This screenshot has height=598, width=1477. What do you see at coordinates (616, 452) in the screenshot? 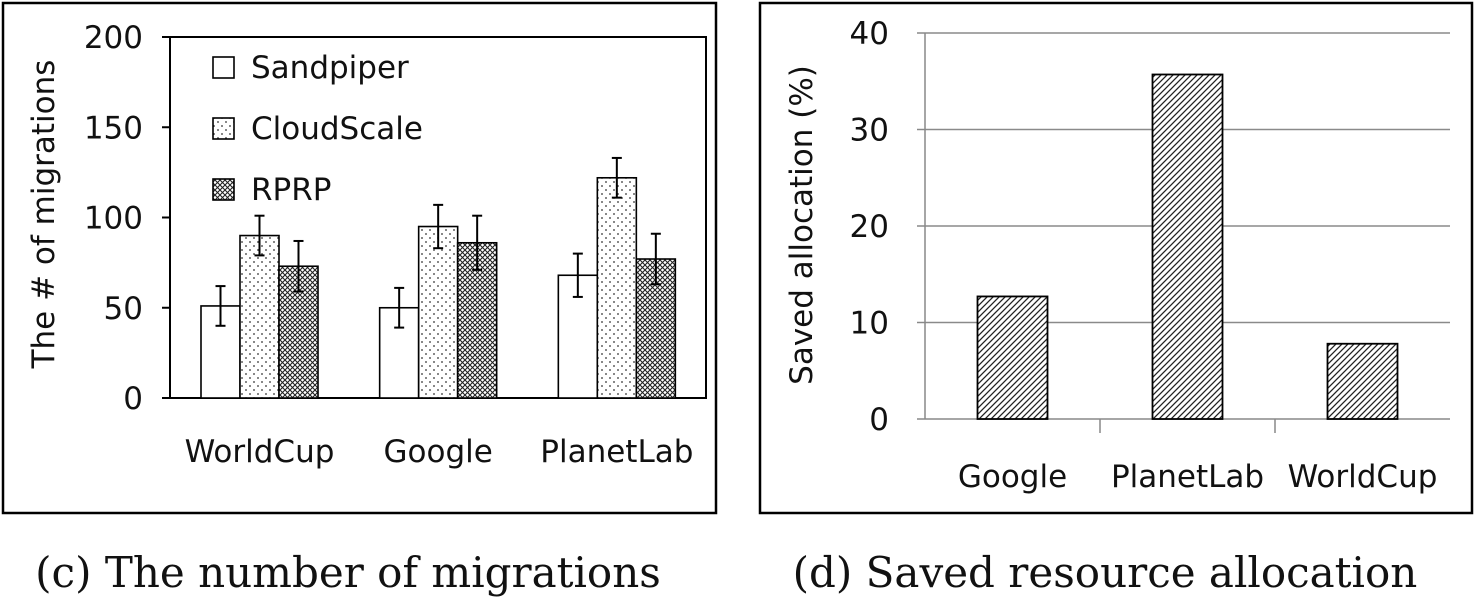
I see `chart-c-x-tick-label: PlanetLab` at bounding box center [616, 452].